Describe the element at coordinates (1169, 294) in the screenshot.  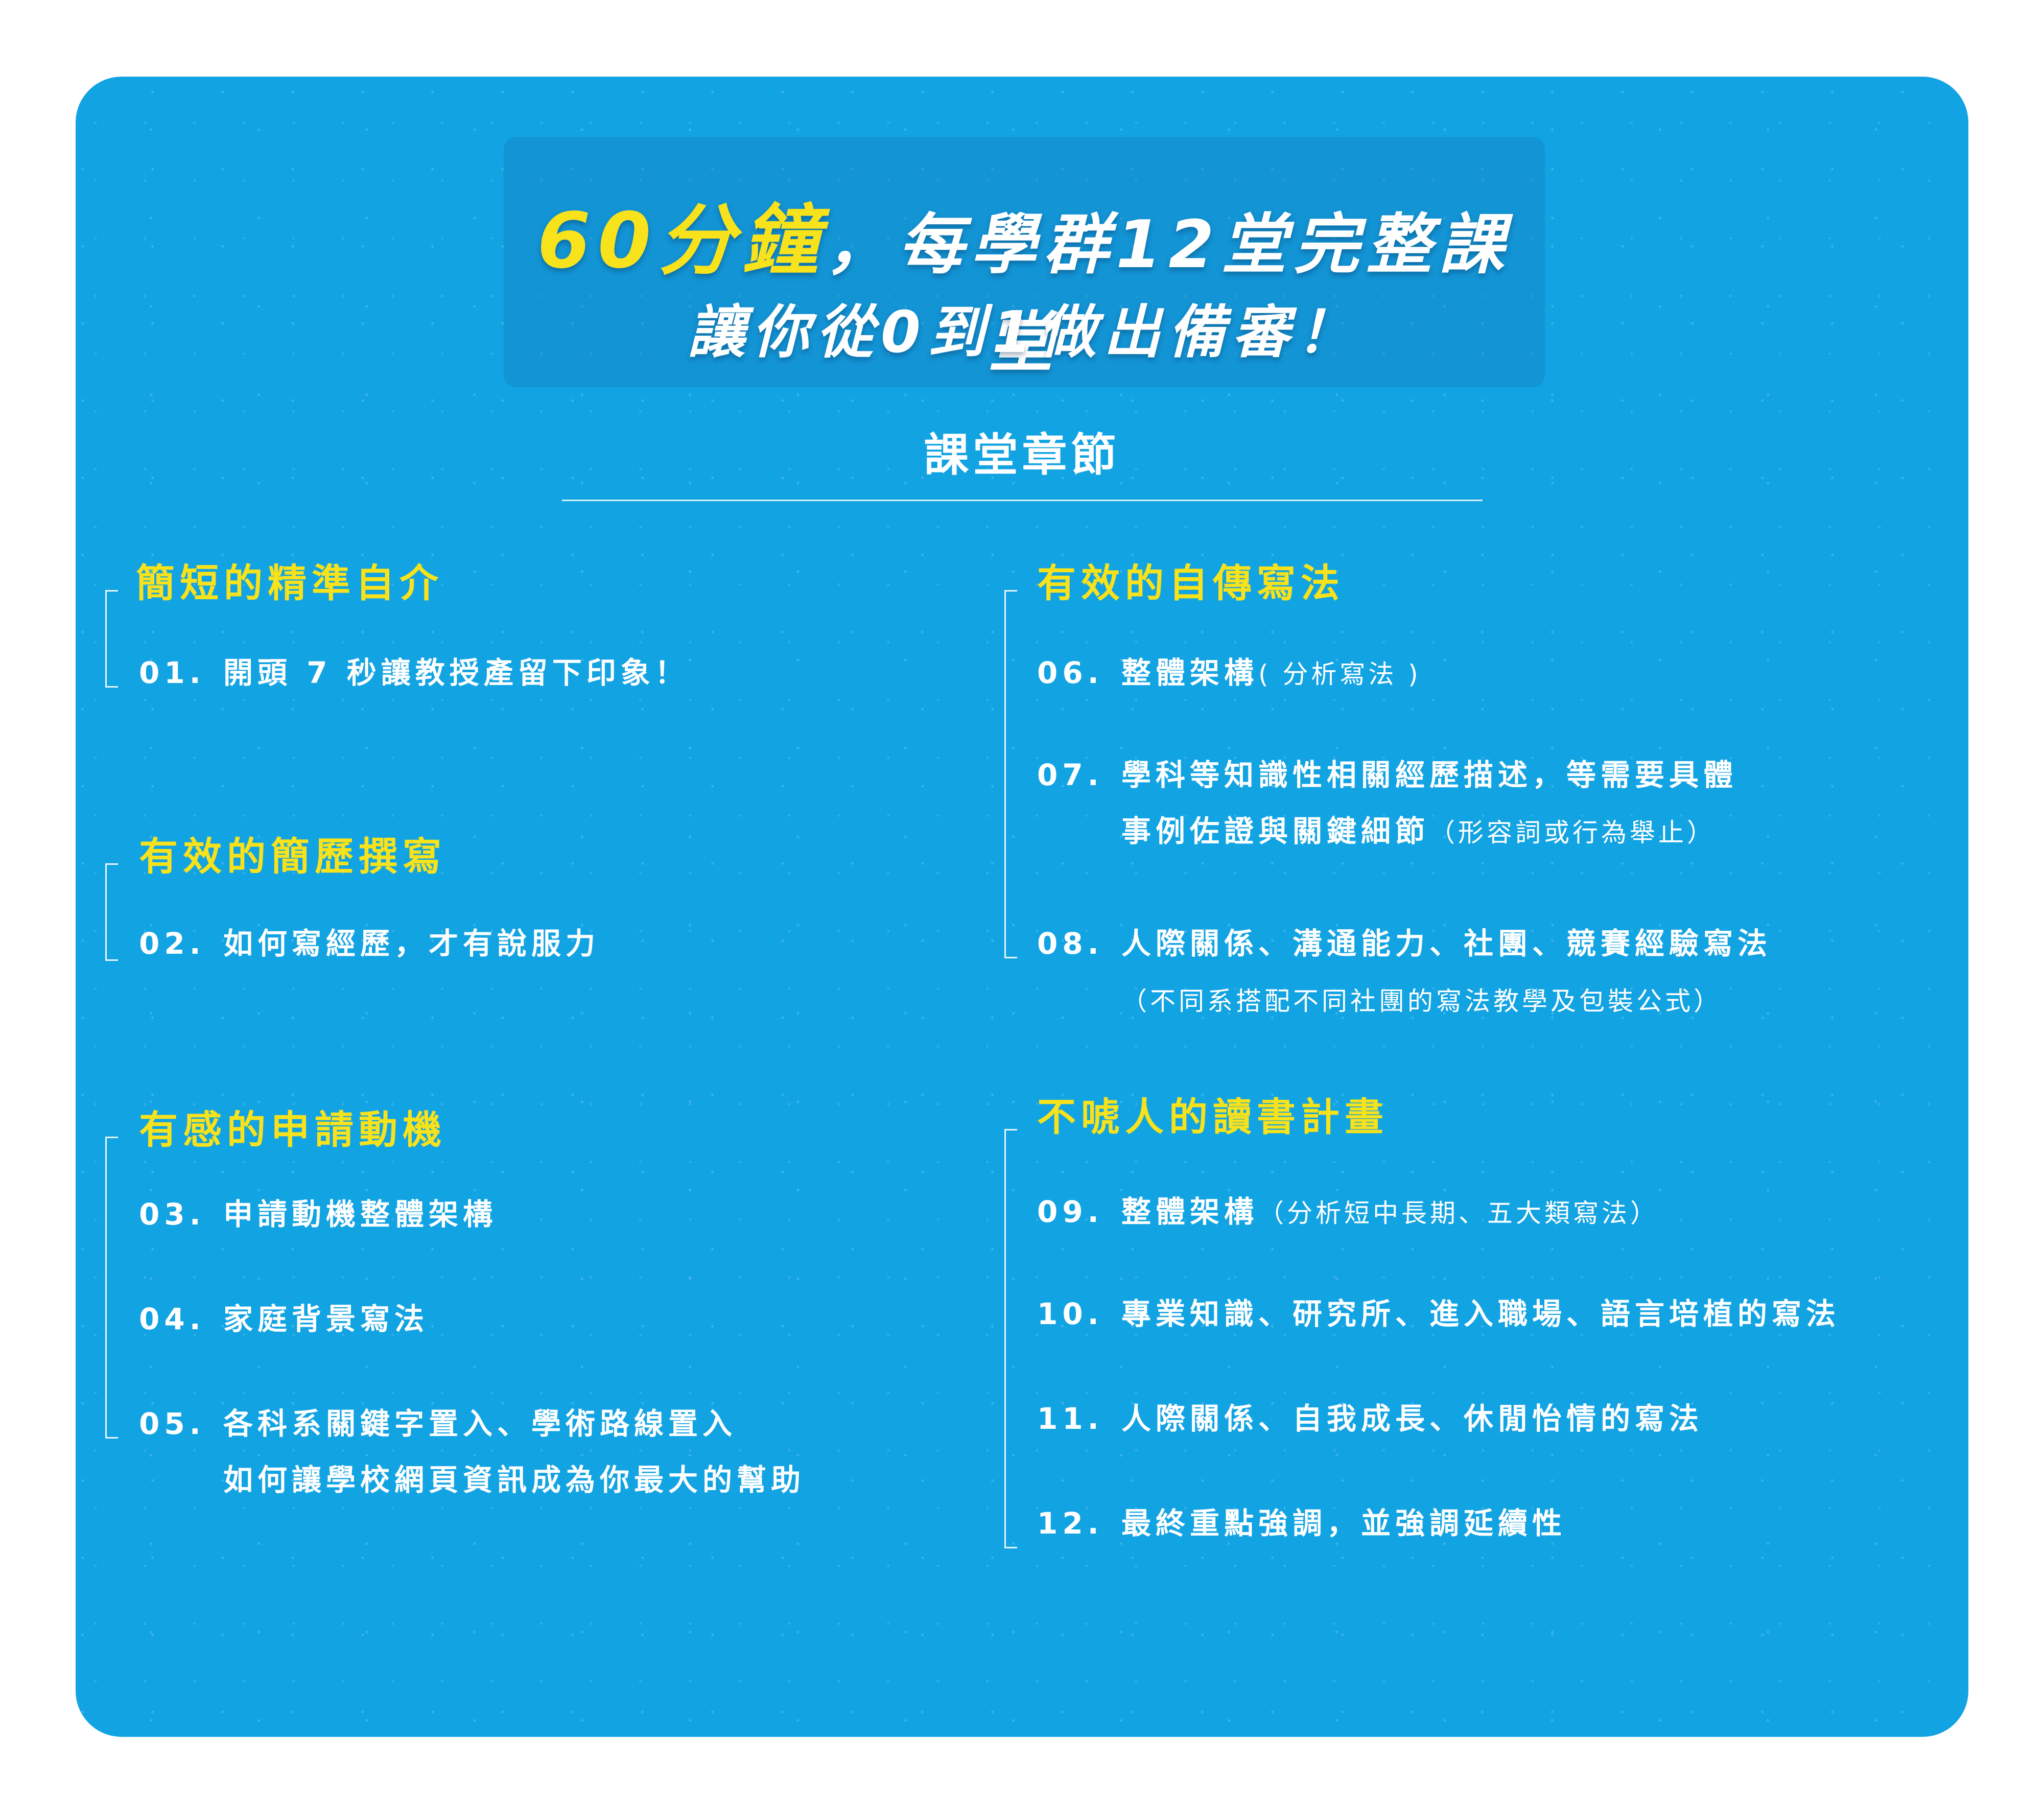
I see `headline-line1-rest: ，每學群12堂完整課堂` at that location.